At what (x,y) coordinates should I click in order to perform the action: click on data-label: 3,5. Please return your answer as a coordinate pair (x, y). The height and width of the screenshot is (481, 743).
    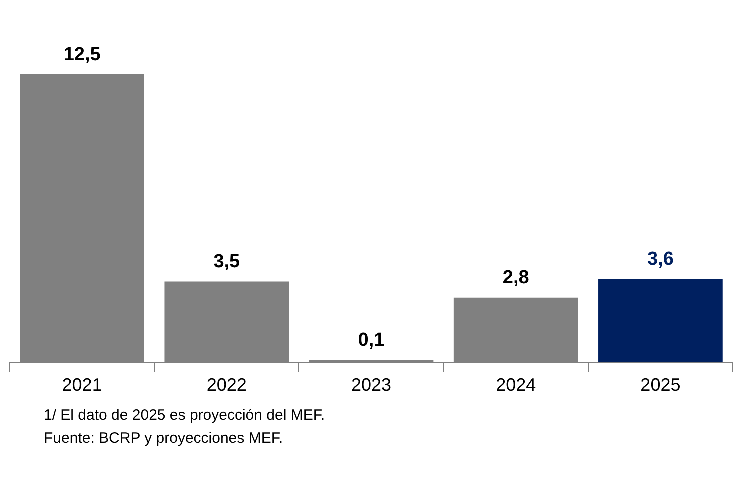
    Looking at the image, I should click on (227, 262).